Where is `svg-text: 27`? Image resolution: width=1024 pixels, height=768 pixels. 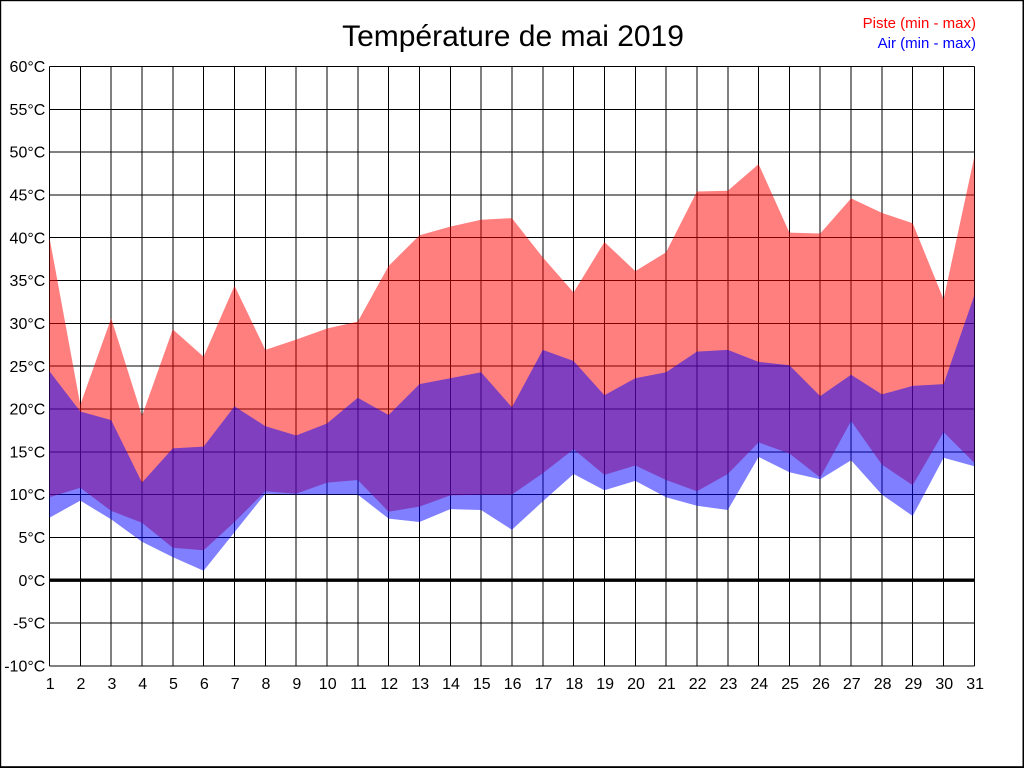
svg-text: 27 is located at coordinates (852, 684).